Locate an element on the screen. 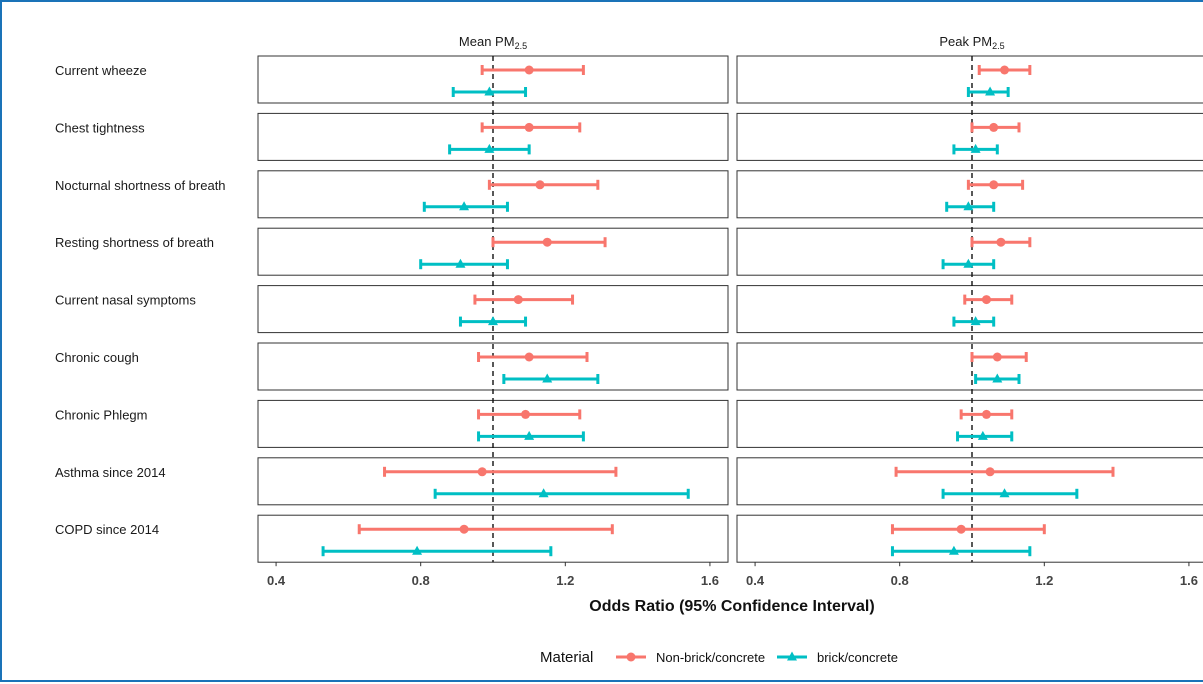 This screenshot has height=684, width=1203. row-label-8: COPD since 2014 is located at coordinates (107, 529).